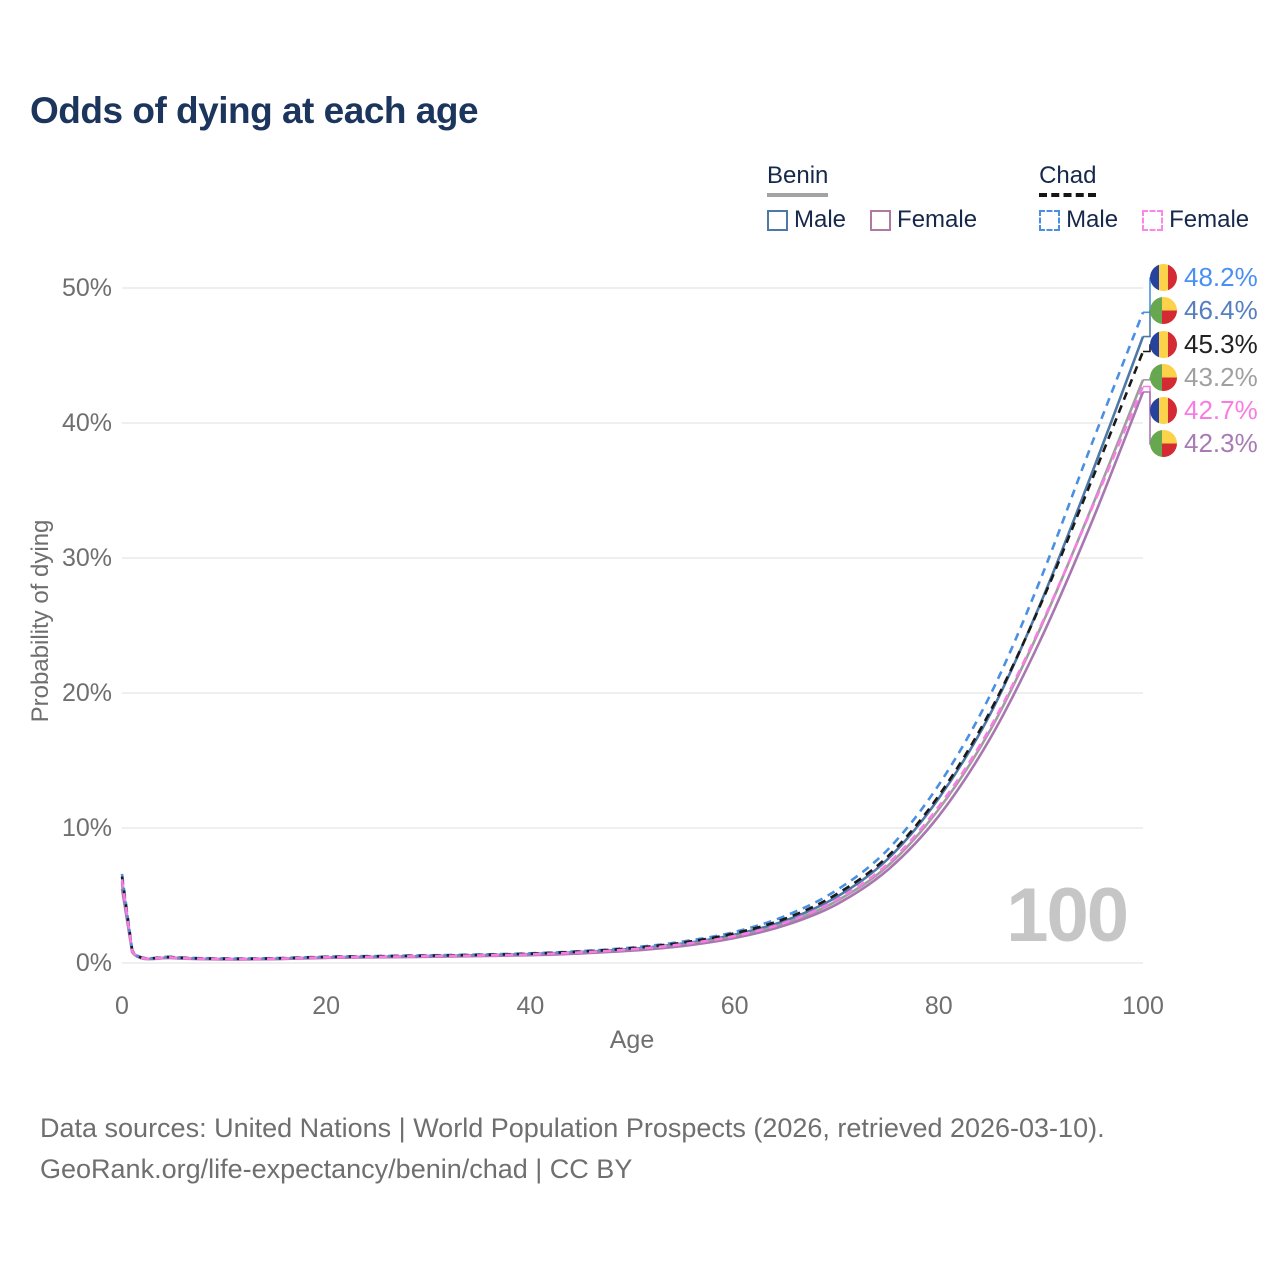 This screenshot has height=1280, width=1280. I want to click on end-label-benin-female: 42.3%, so click(1204, 443).